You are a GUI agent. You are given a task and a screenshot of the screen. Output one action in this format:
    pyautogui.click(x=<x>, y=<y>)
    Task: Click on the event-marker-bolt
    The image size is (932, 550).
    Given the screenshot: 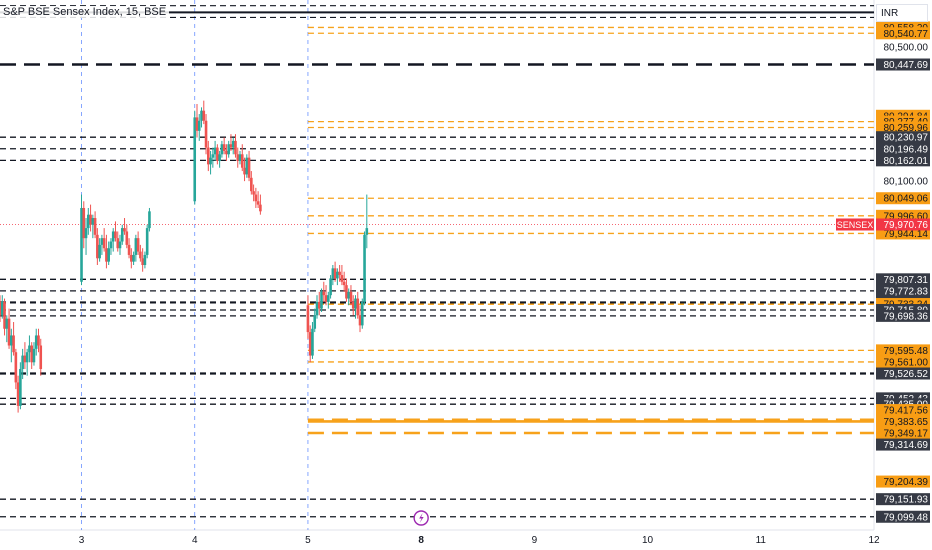 What is the action you would take?
    pyautogui.click(x=421, y=518)
    